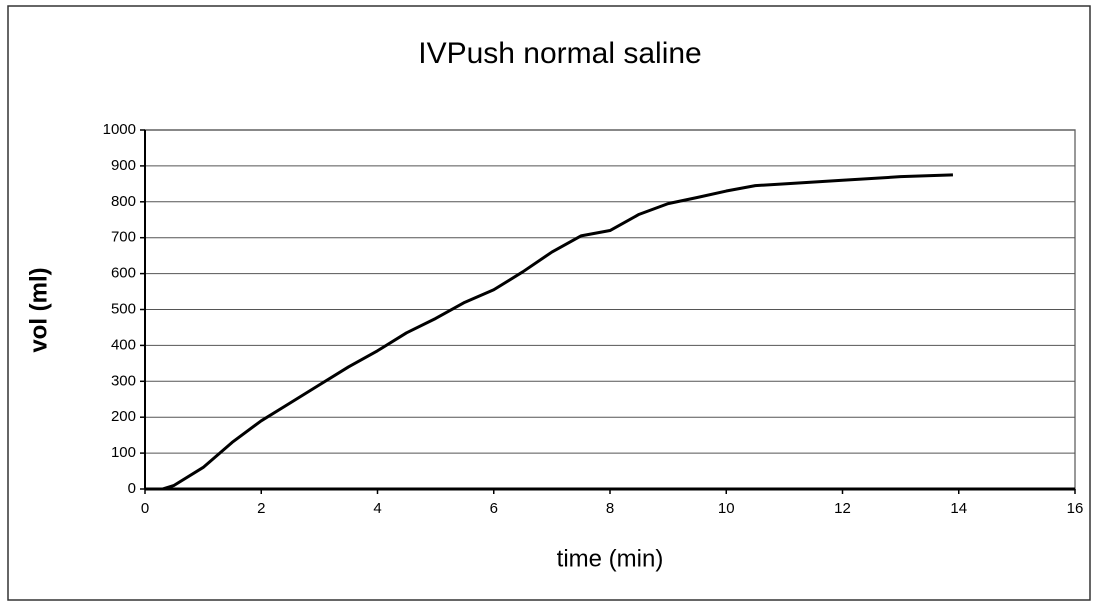 The image size is (1096, 606). I want to click on y-tick-label: 1000, so click(119, 129).